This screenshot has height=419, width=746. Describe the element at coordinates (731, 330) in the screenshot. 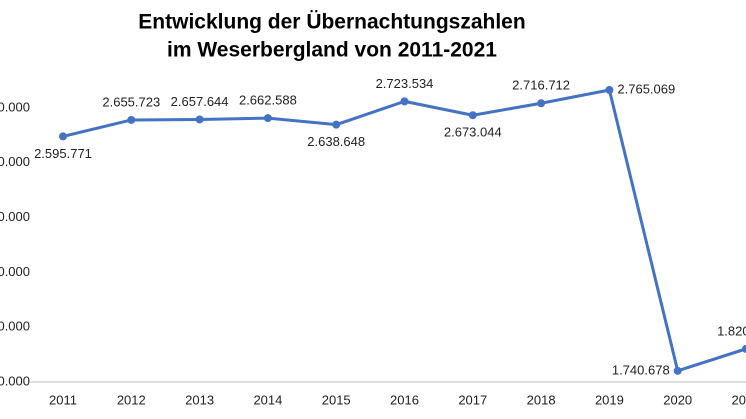

I see `data-label: 1.820.868` at that location.